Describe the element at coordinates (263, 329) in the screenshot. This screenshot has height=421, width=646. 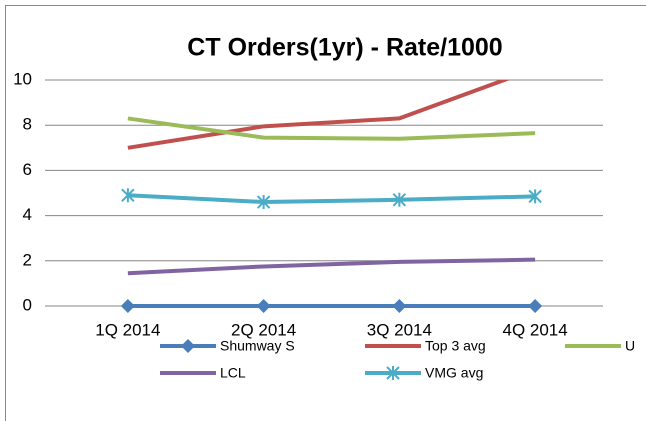
I see `x-tick-label: 2Q 2014` at that location.